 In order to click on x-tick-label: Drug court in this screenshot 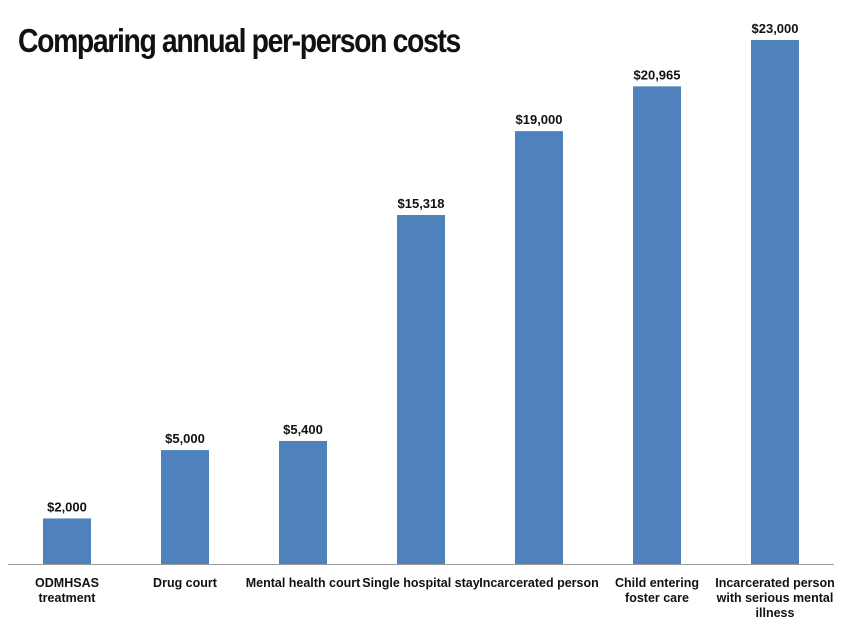, I will do `click(185, 583)`.